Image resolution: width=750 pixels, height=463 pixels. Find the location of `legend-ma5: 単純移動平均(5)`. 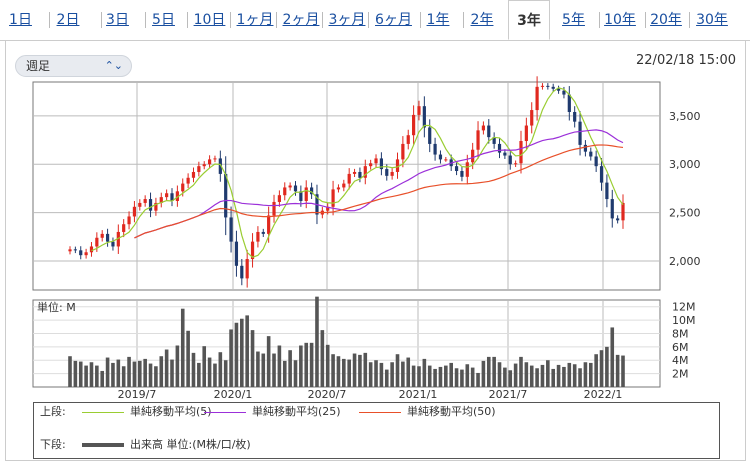

legend-ma5: 単純移動平均(5) is located at coordinates (147, 412).